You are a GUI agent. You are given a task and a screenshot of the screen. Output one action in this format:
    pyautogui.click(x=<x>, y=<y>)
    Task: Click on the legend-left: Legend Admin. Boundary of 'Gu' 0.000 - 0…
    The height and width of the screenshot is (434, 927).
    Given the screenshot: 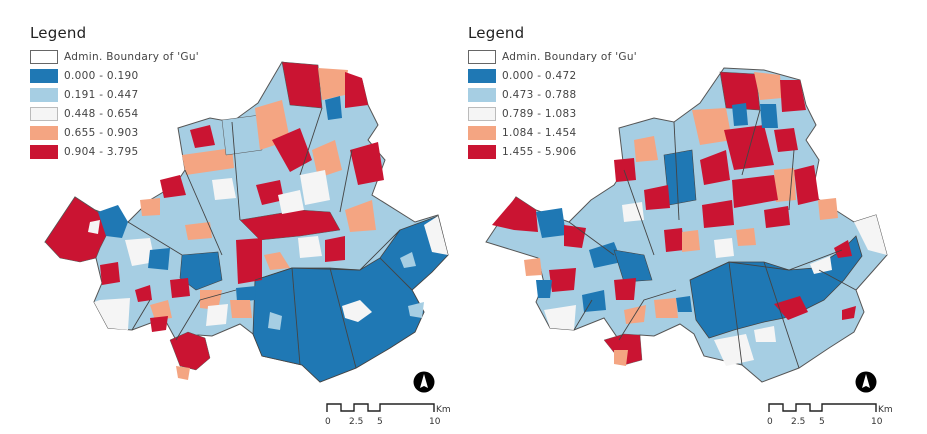 What is the action you would take?
    pyautogui.click(x=114, y=92)
    